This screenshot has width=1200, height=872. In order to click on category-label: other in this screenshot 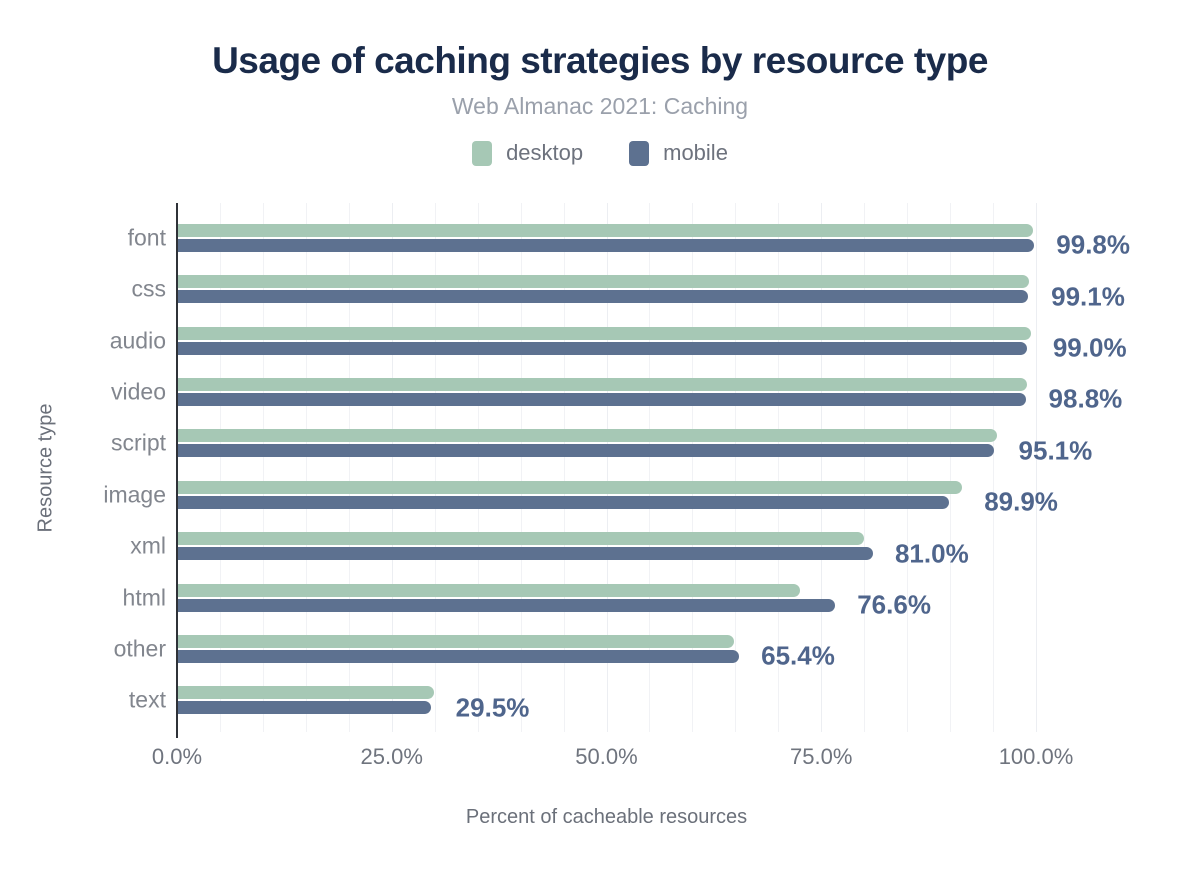, I will do `click(139, 648)`.